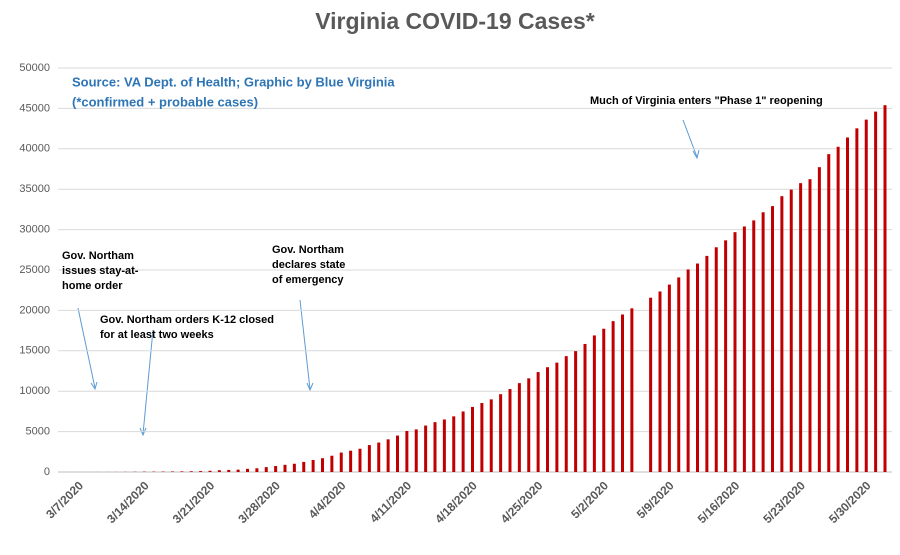  I want to click on x-tick-label: 3/7/2020, so click(64, 499).